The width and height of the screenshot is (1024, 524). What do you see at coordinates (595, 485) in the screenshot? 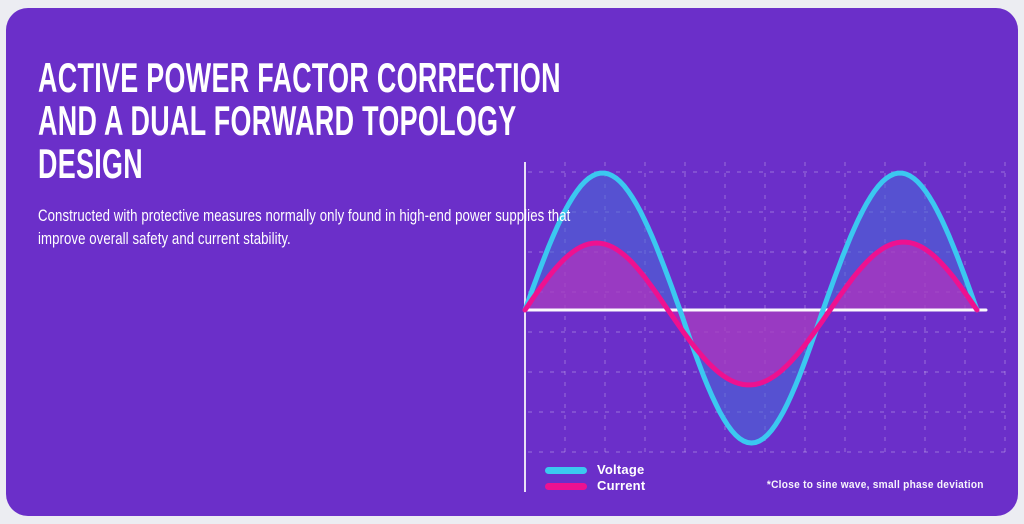
I see `legend-item-current: Current` at bounding box center [595, 485].